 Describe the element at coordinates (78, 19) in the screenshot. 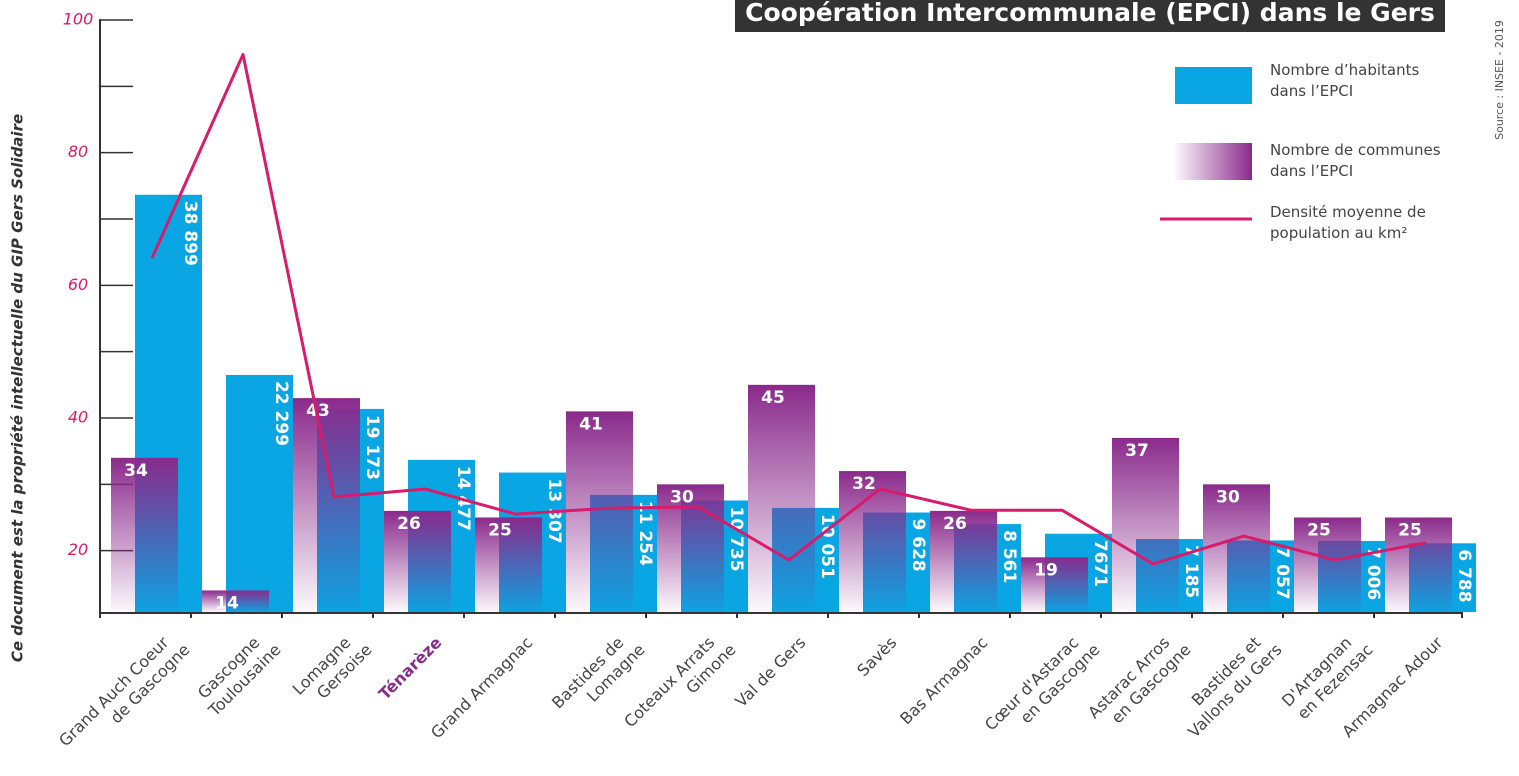

I see `y-tick-label: 100` at that location.